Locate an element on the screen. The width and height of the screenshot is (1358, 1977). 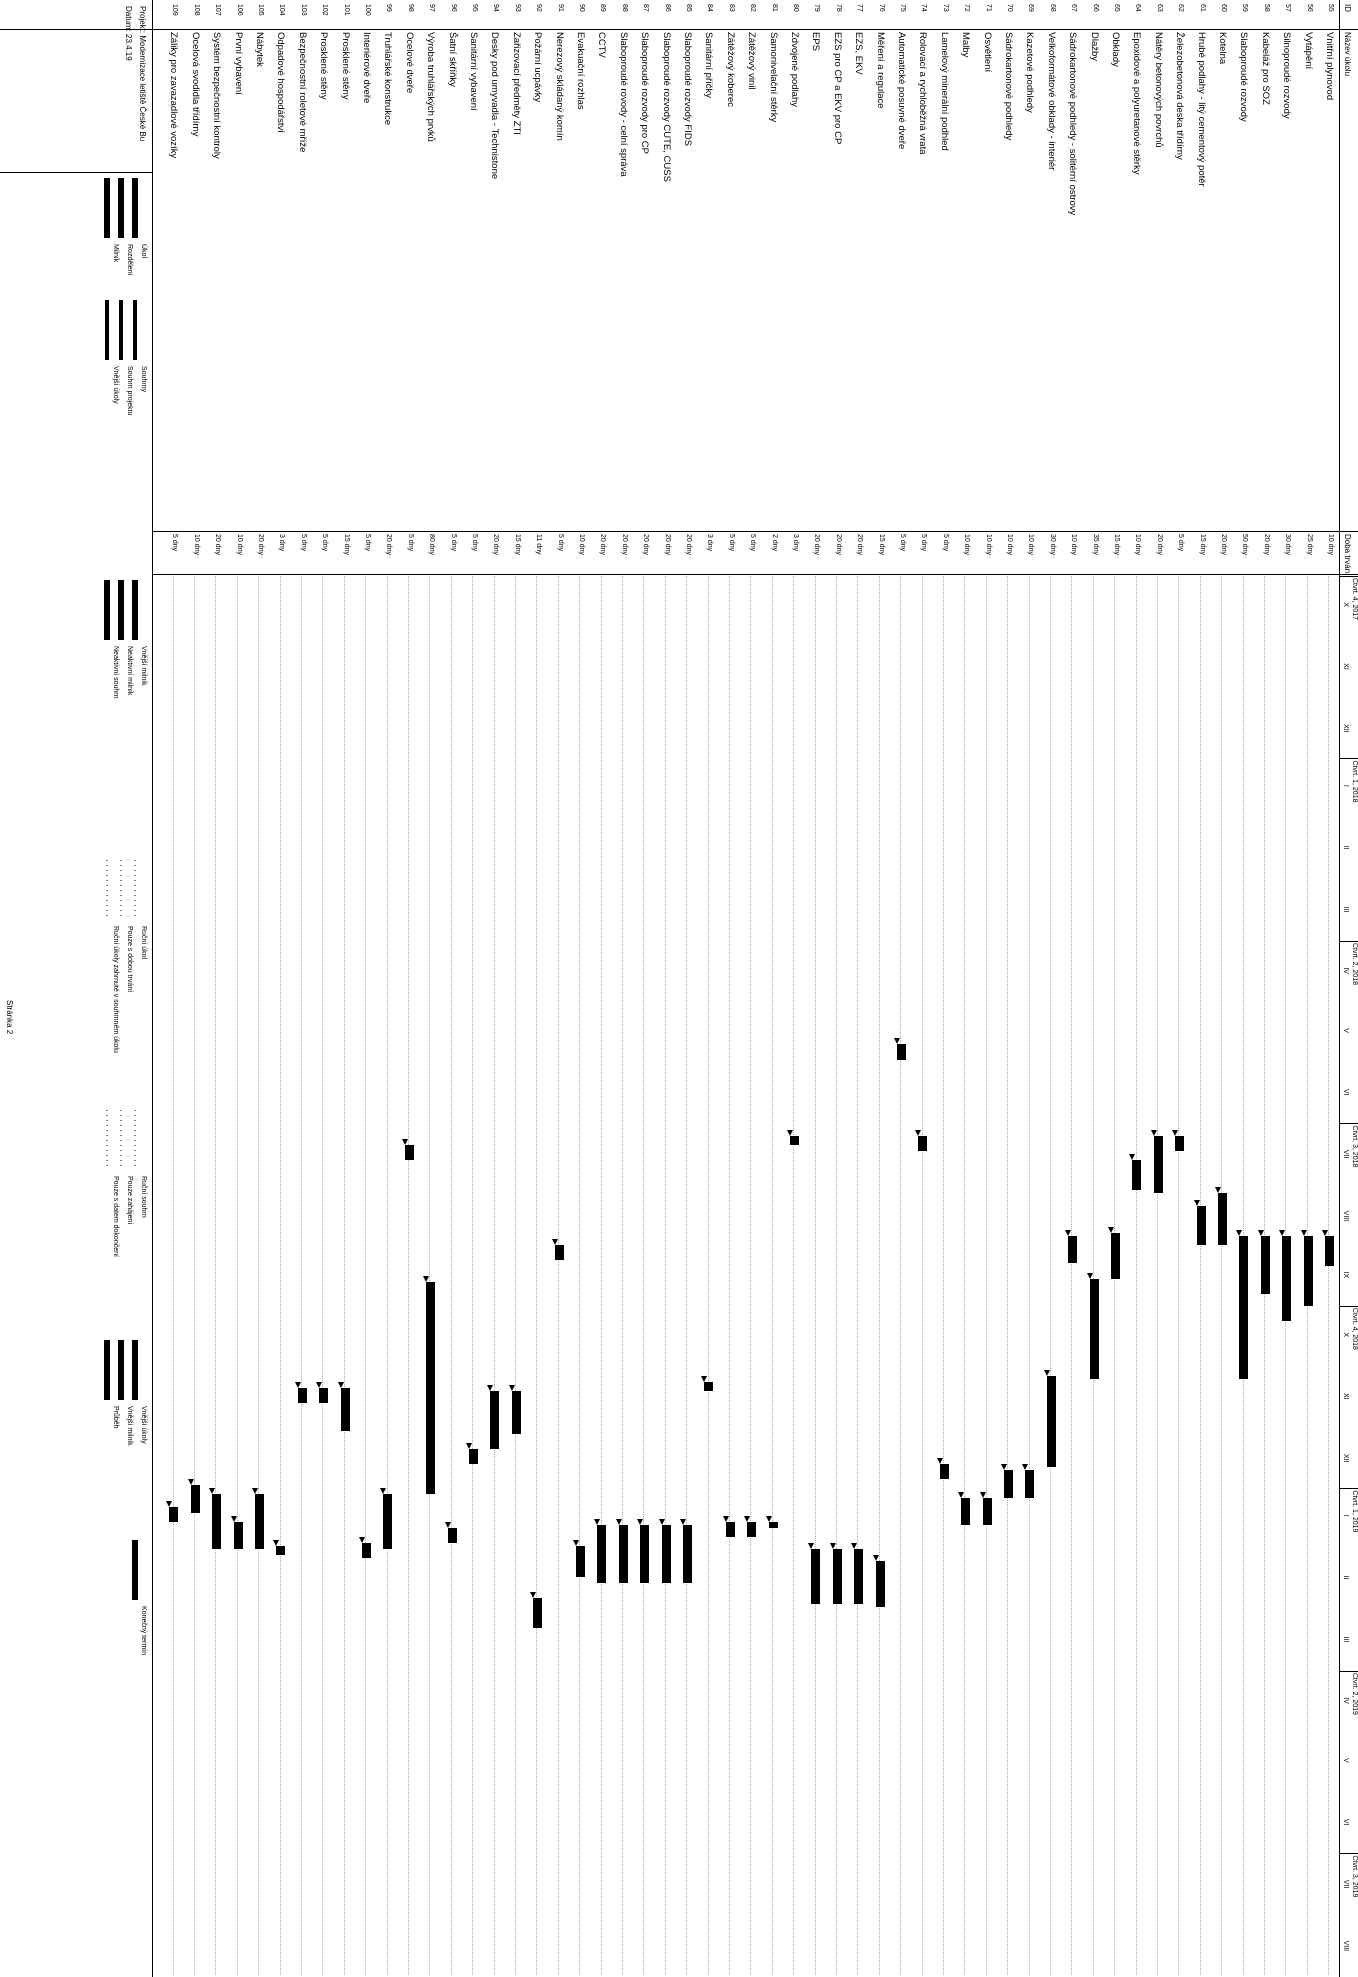
task-name: Výroba truhlářských prvků is located at coordinates (431, 87).